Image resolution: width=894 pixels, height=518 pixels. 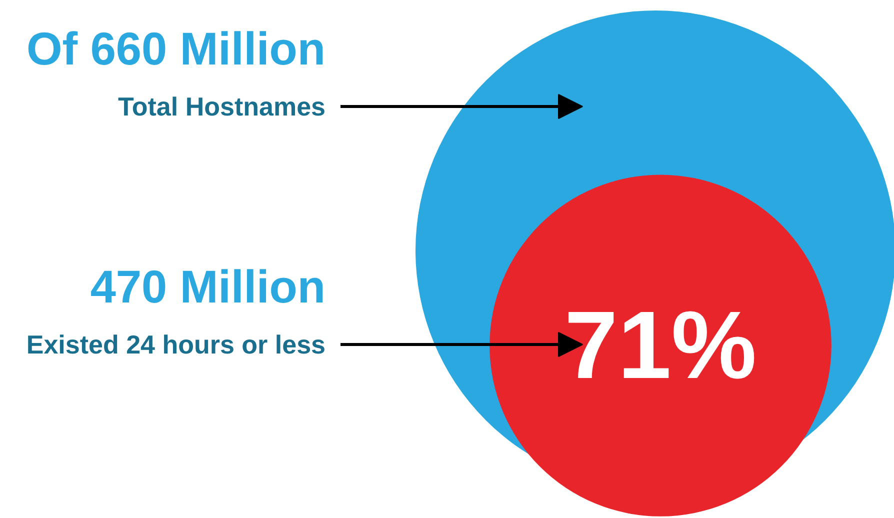 What do you see at coordinates (176, 48) in the screenshot?
I see `data-label: Of 660 Million` at bounding box center [176, 48].